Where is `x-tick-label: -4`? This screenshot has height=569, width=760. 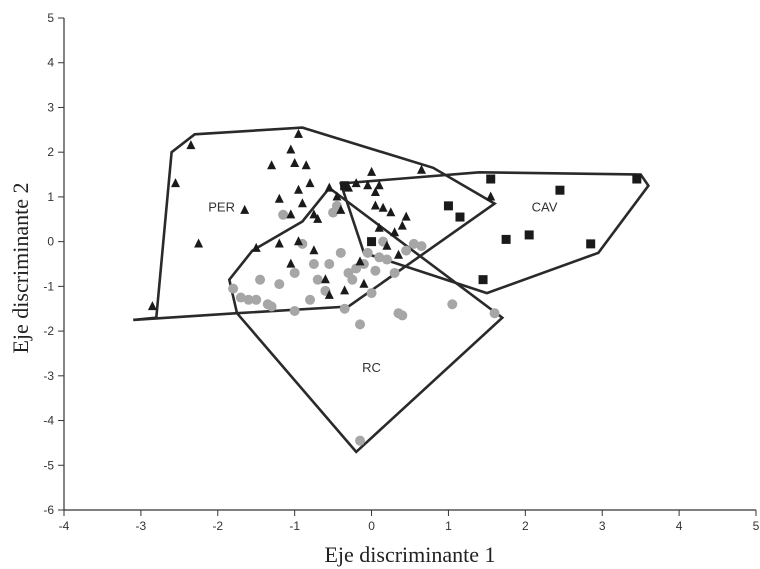 x-tick-label: -4 is located at coordinates (64, 526).